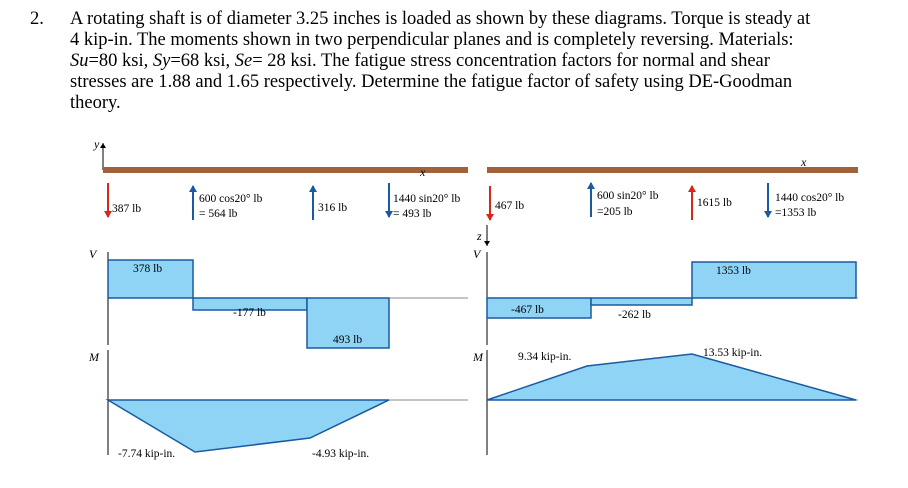 The image size is (908, 488). Describe the element at coordinates (79, 61) in the screenshot. I see `symbol: Su` at that location.